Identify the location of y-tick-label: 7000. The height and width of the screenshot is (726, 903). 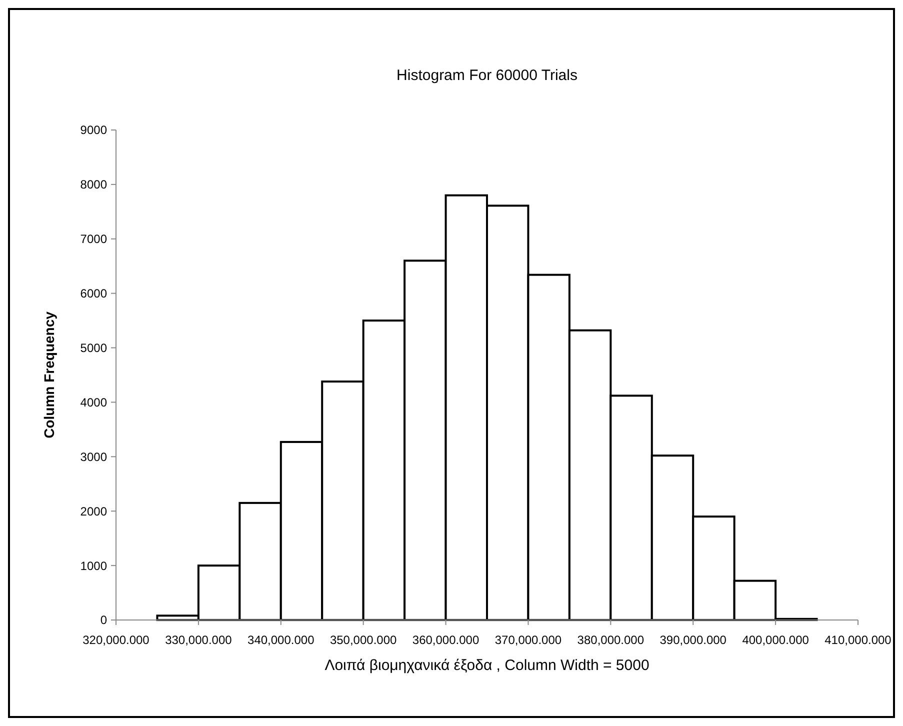
(94, 239).